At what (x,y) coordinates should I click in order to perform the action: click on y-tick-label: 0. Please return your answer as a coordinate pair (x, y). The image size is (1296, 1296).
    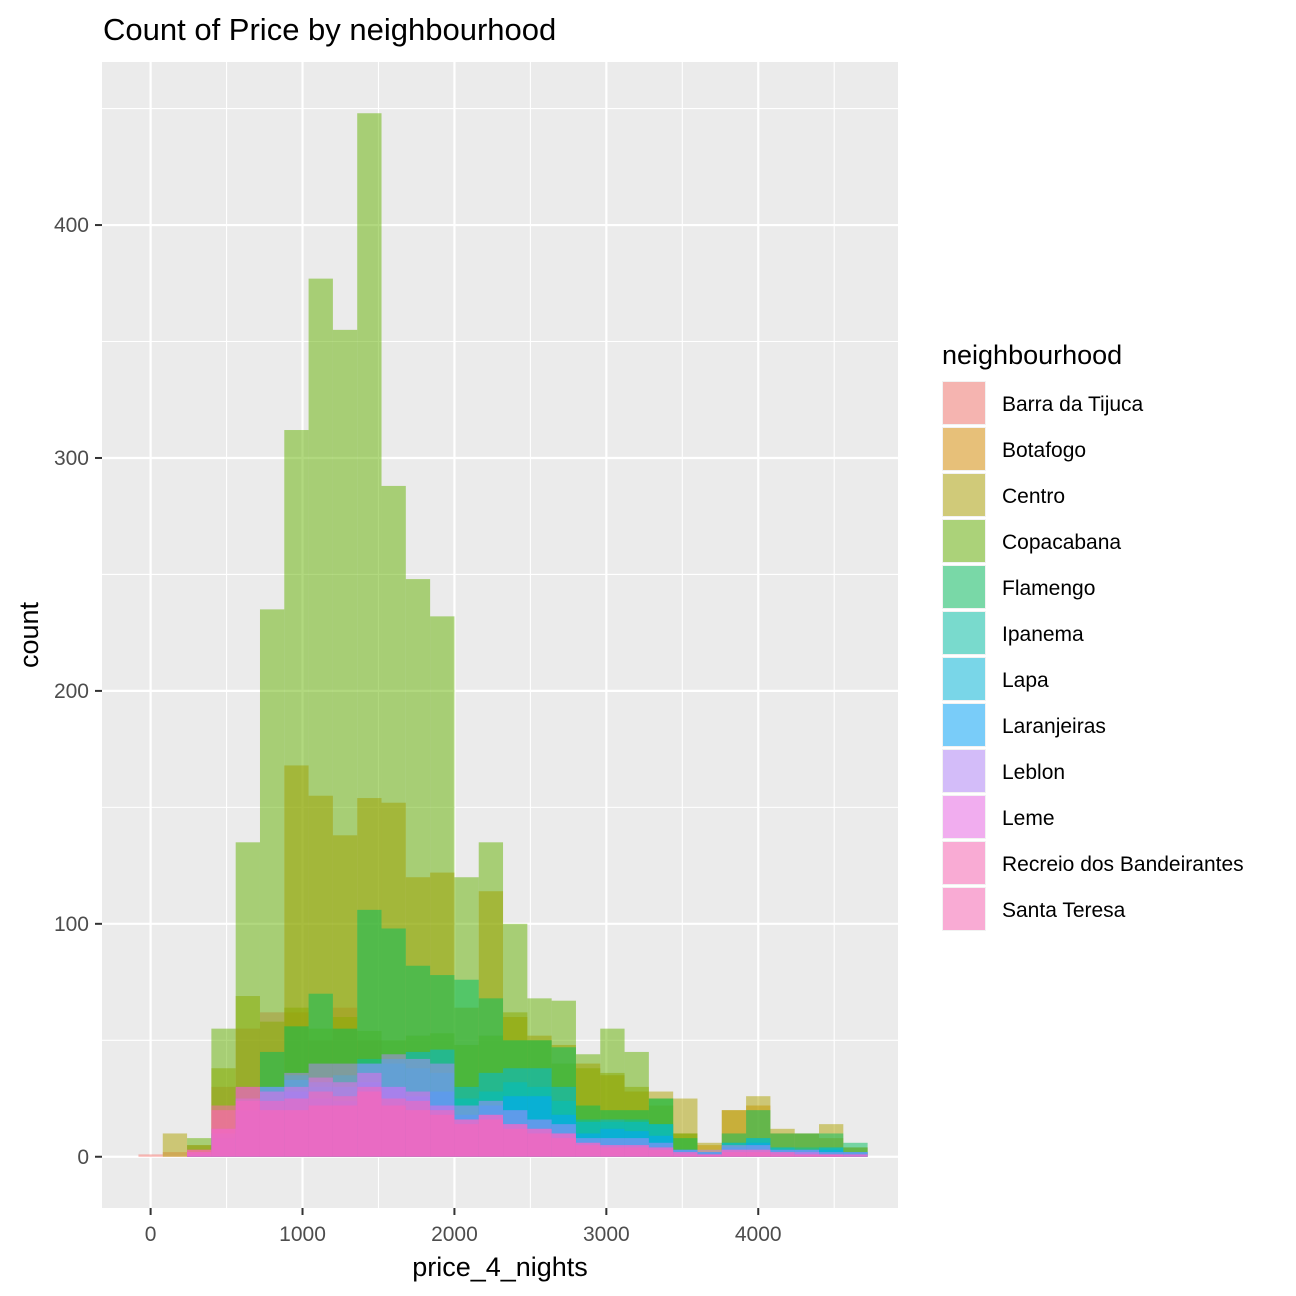
    Looking at the image, I should click on (83, 1157).